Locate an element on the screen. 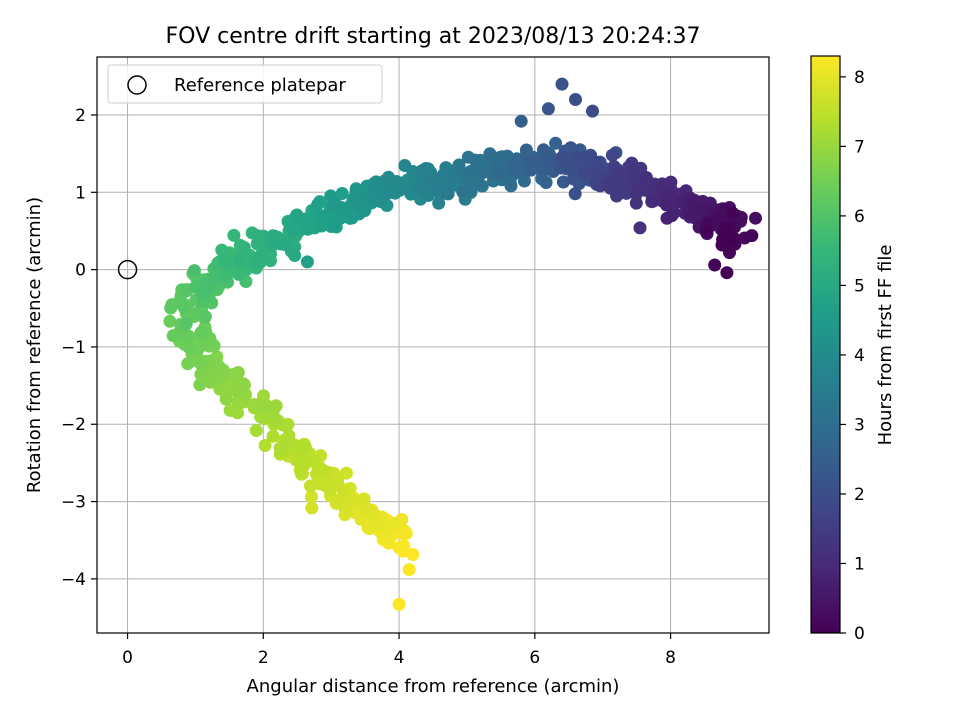  colorbar-tick-label: 5 is located at coordinates (859, 286).